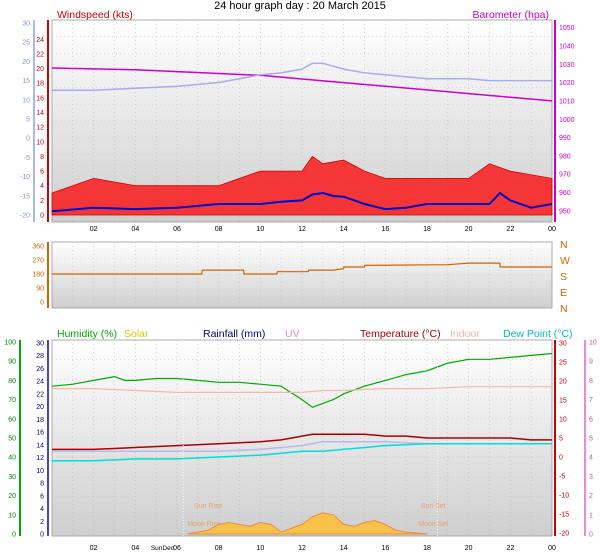 The width and height of the screenshot is (600, 555). What do you see at coordinates (567, 120) in the screenshot?
I see `baro-tick-label: 1000` at bounding box center [567, 120].